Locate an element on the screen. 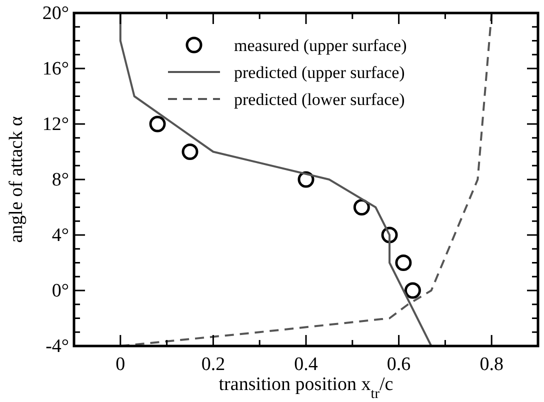 This screenshot has height=402, width=544. y-tick-label: 20° is located at coordinates (55, 13).